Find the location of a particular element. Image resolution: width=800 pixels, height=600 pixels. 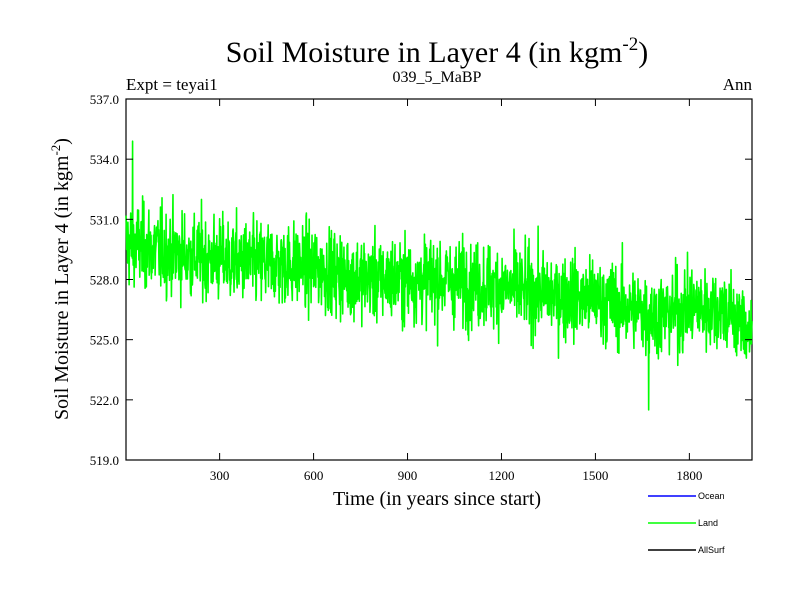

y-tick-label: 528.0 is located at coordinates (104, 280).